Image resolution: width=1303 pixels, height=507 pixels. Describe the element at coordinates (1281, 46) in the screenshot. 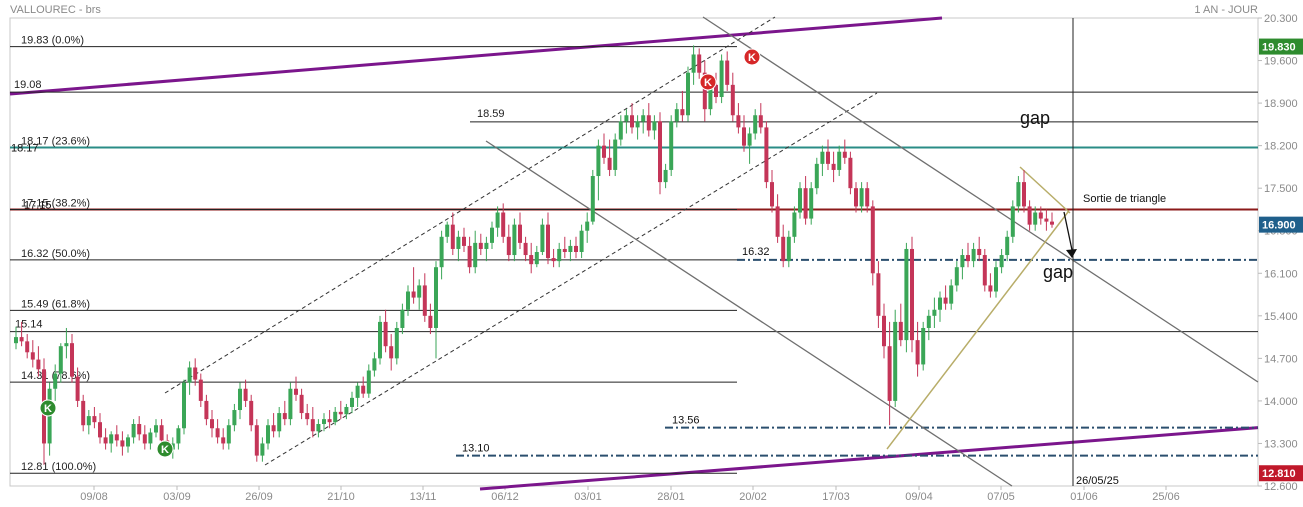

I see `price-badge` at that location.